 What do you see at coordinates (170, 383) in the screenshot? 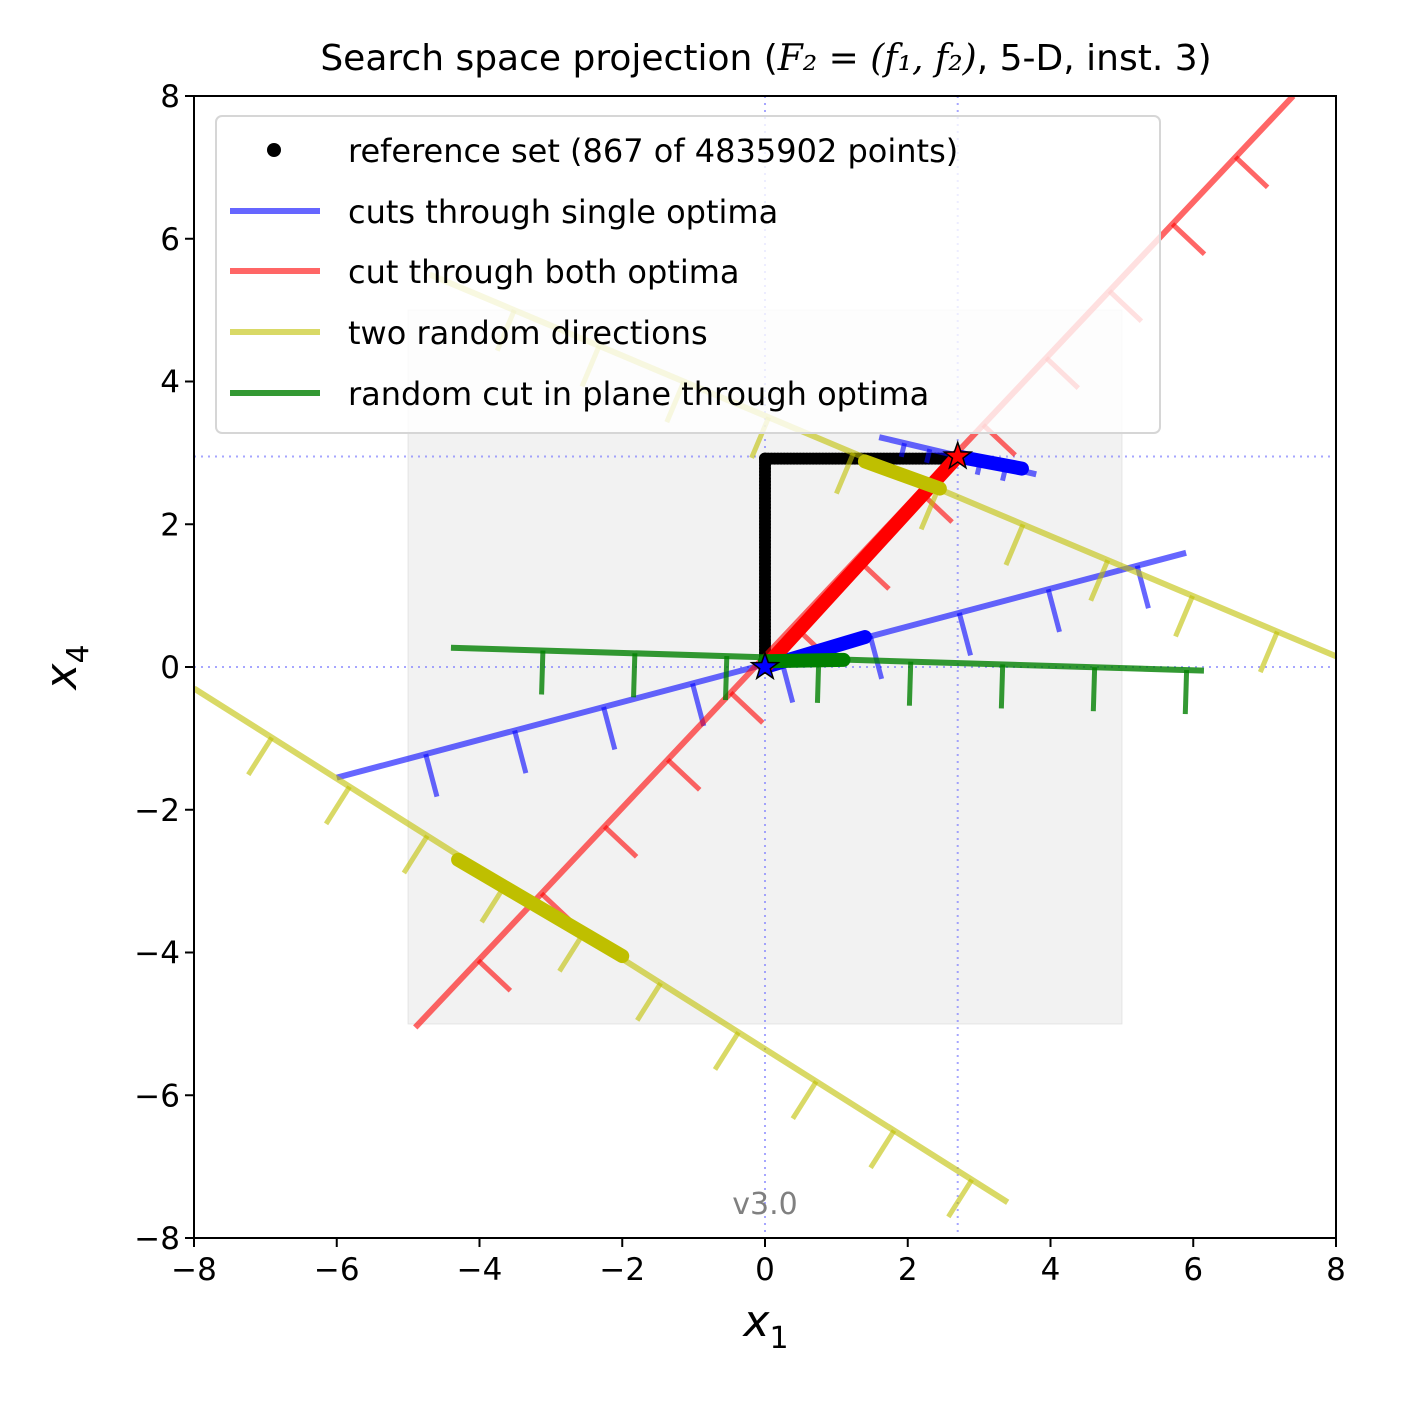
I see `y-tick-label: 4` at bounding box center [170, 383].